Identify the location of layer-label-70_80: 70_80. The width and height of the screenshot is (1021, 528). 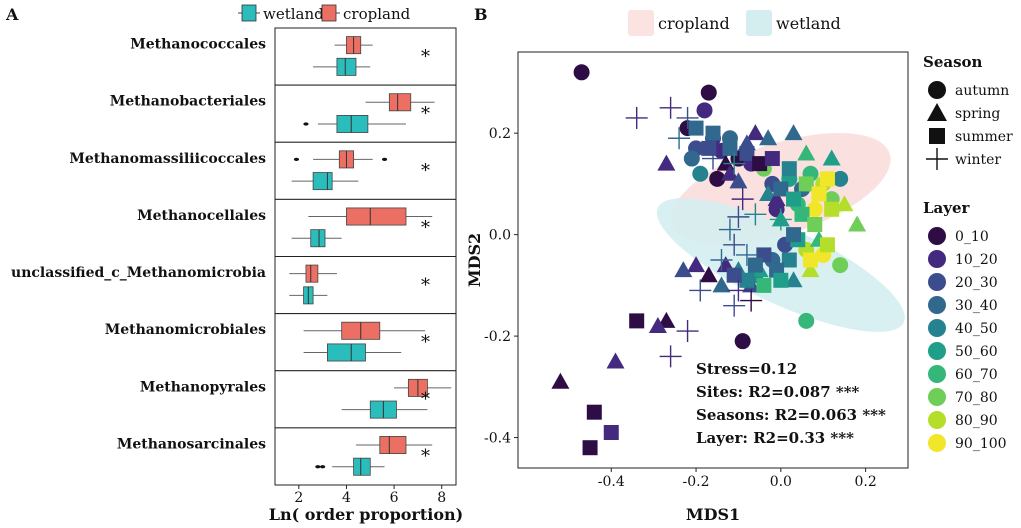
(976, 398).